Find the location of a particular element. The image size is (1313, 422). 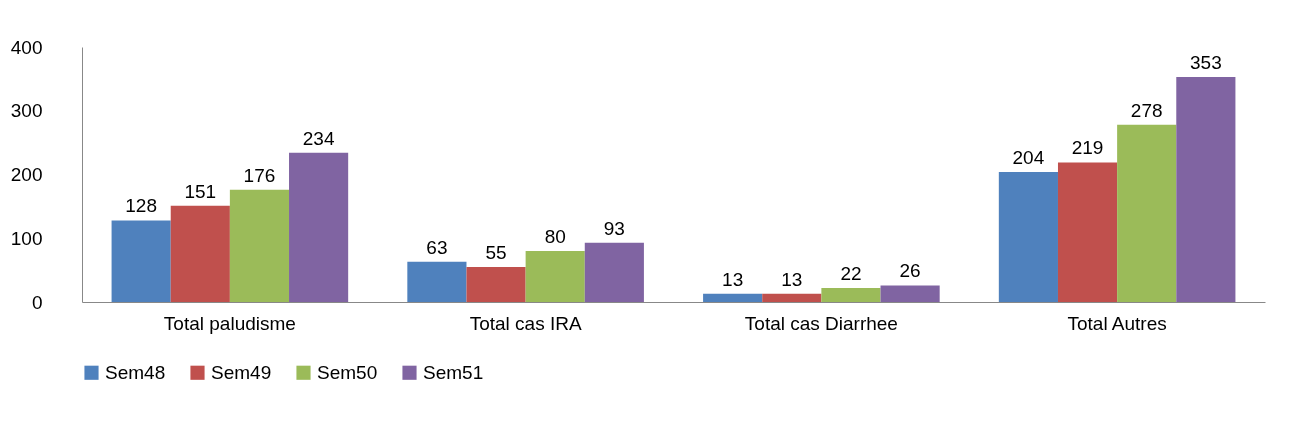

x-tick-label: Total paludisme is located at coordinates (229, 323).